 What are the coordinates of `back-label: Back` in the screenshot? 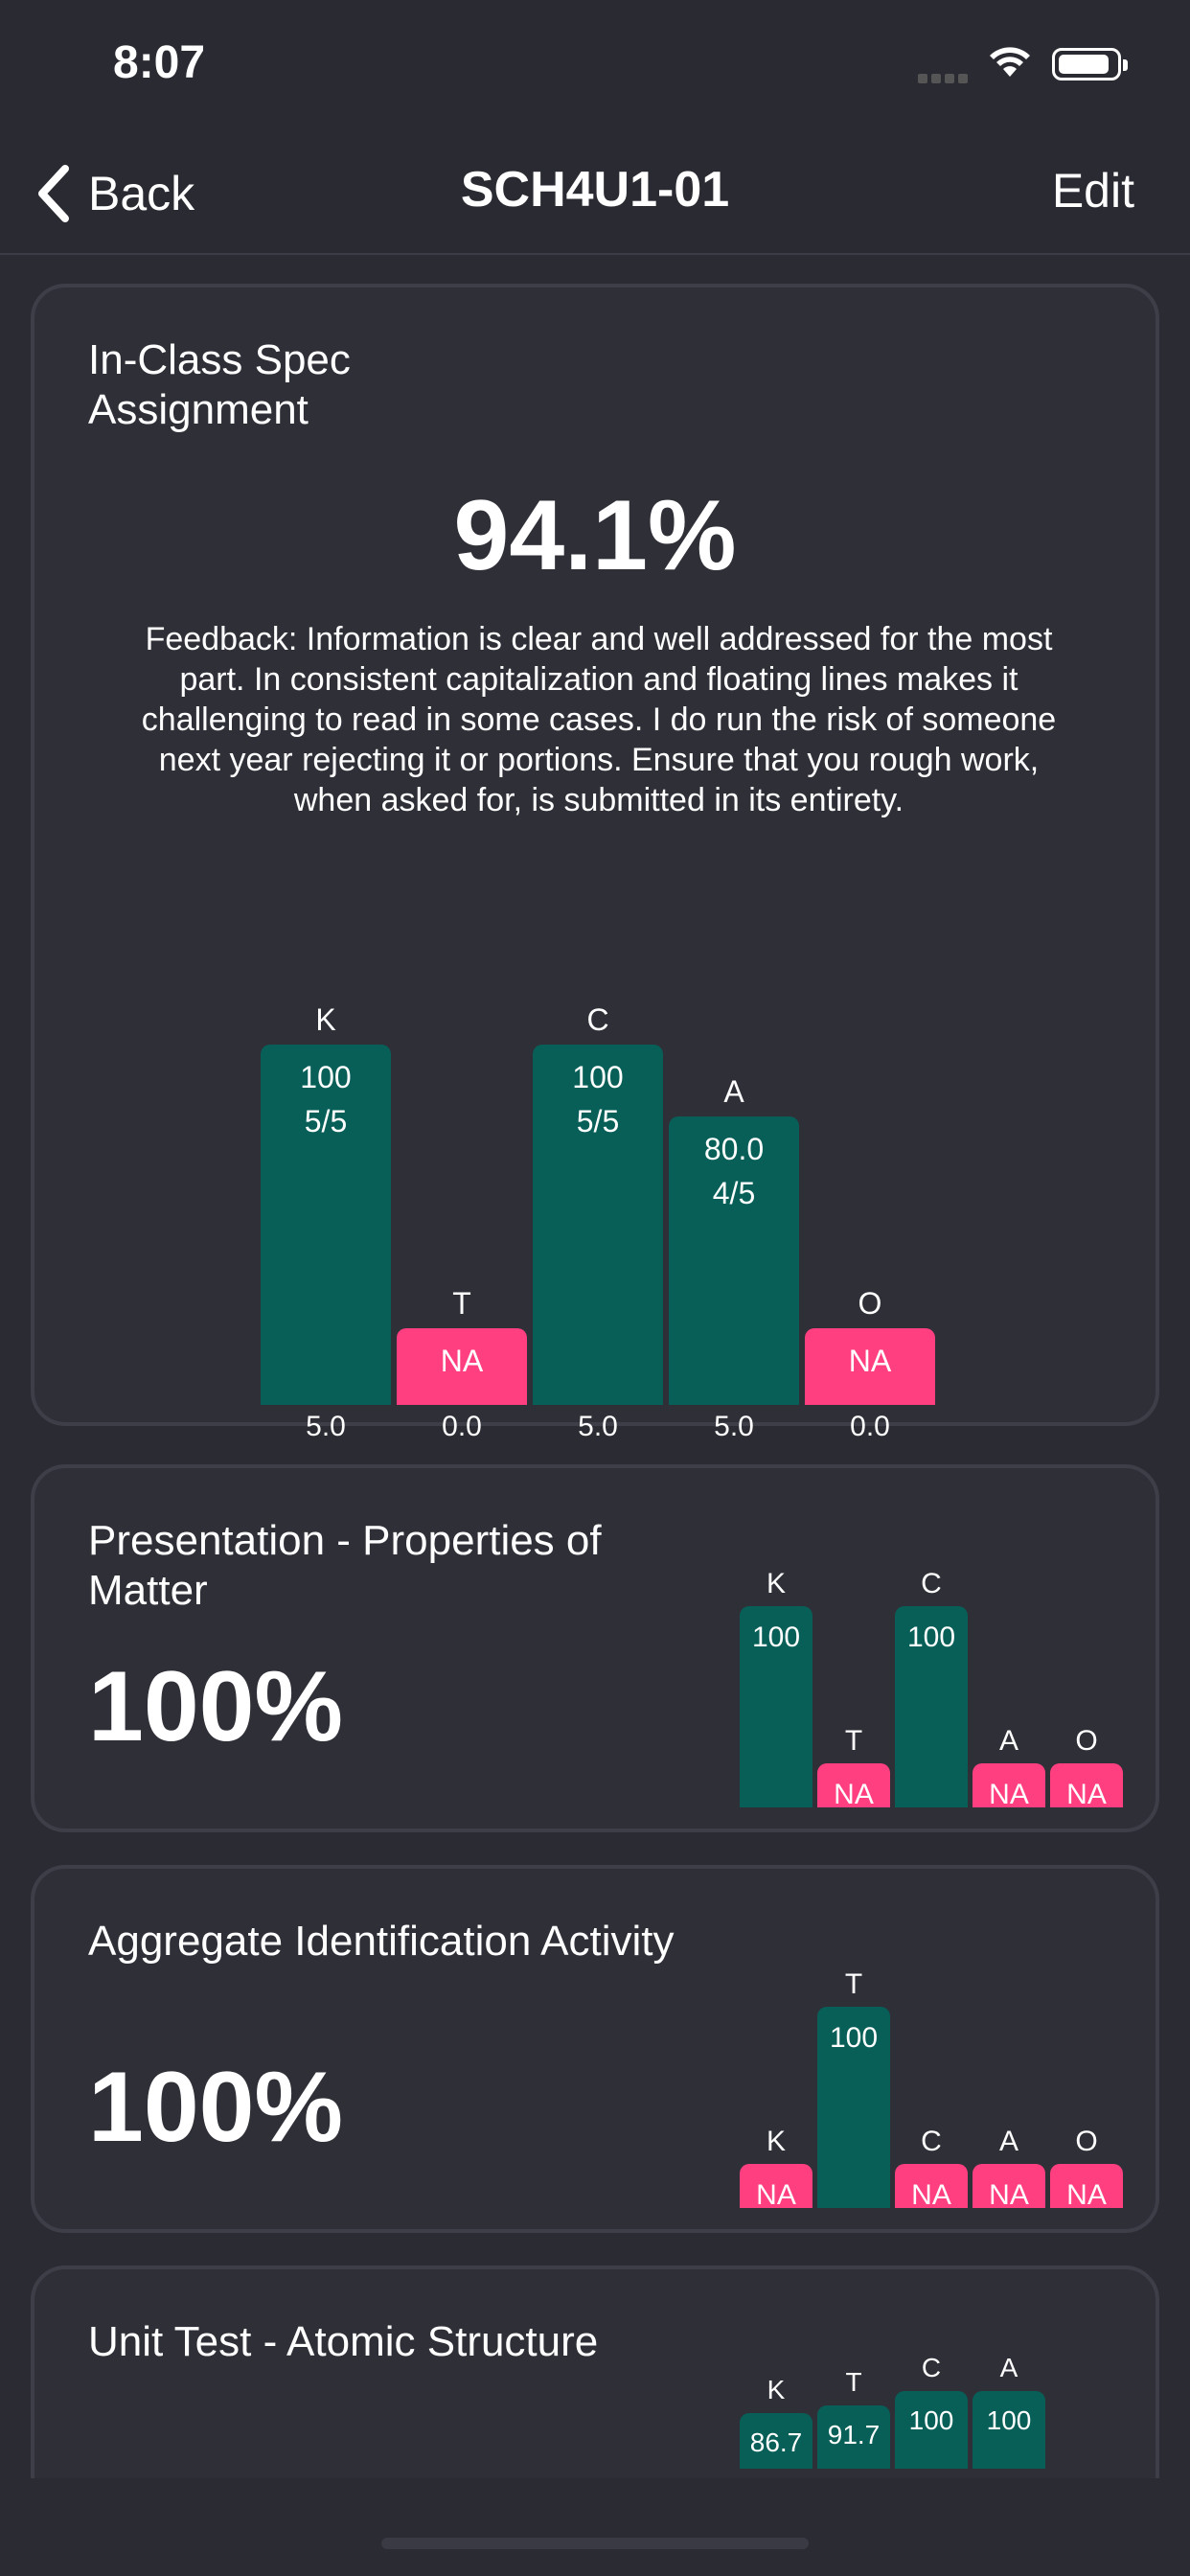 It's located at (141, 193).